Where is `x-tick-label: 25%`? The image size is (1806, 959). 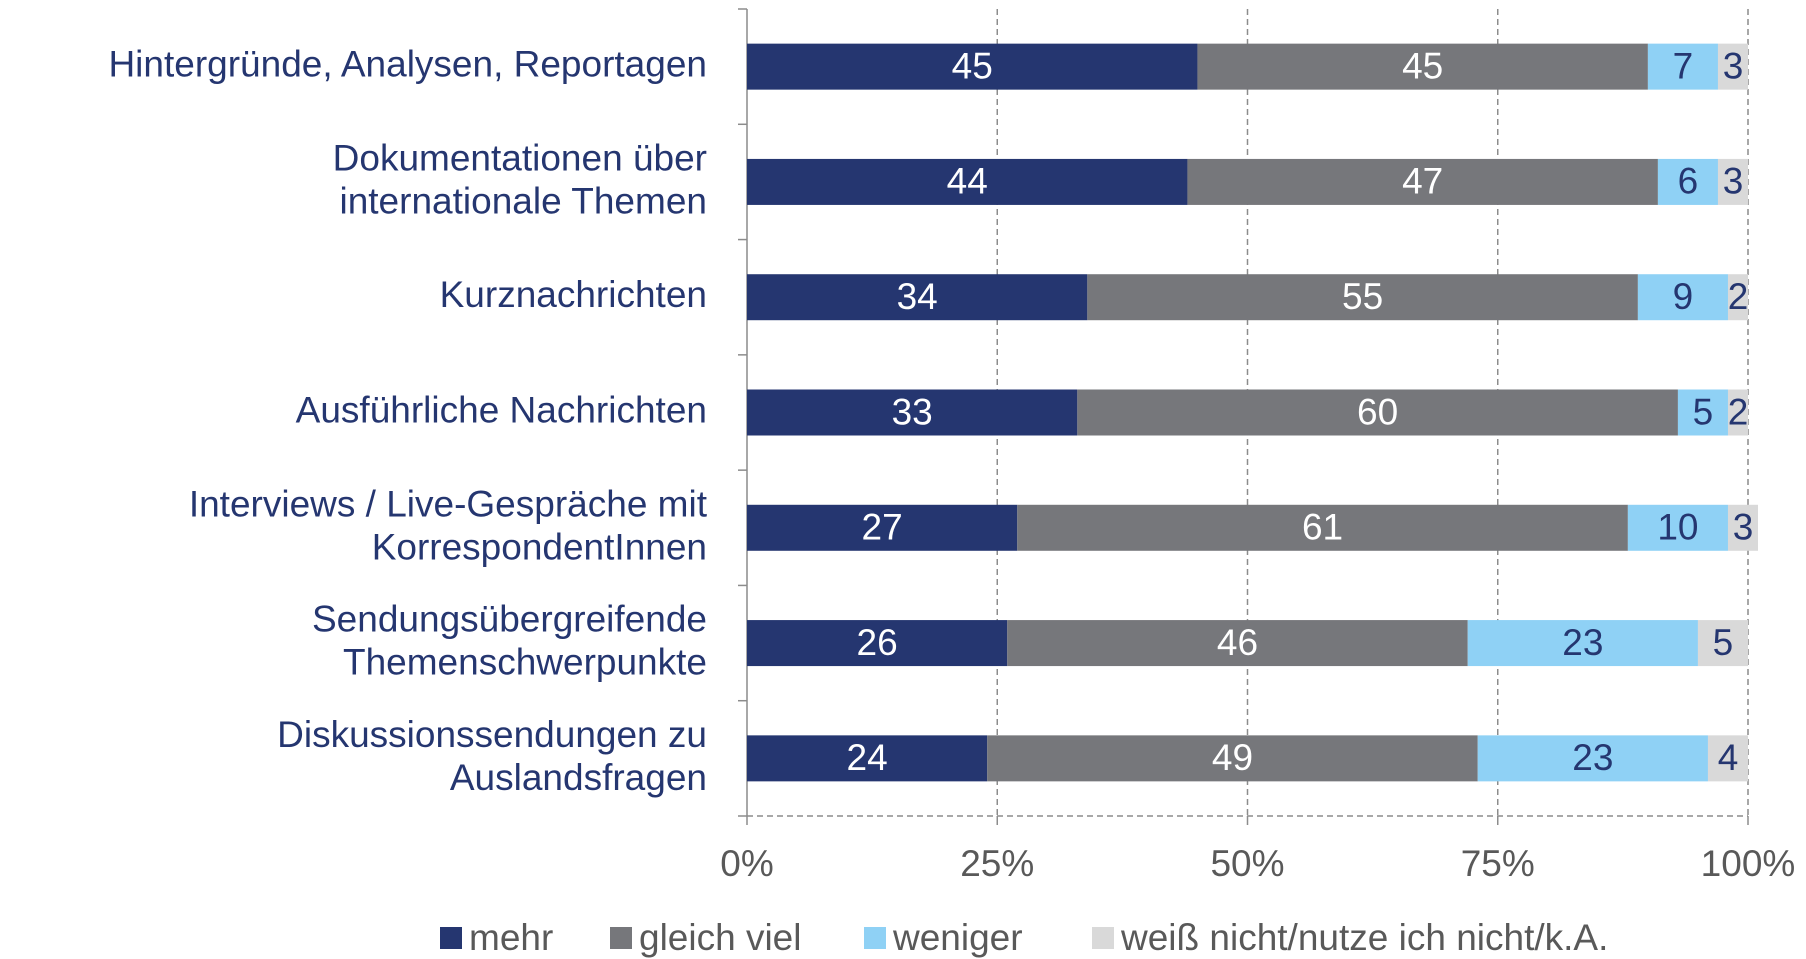
x-tick-label: 25% is located at coordinates (997, 863).